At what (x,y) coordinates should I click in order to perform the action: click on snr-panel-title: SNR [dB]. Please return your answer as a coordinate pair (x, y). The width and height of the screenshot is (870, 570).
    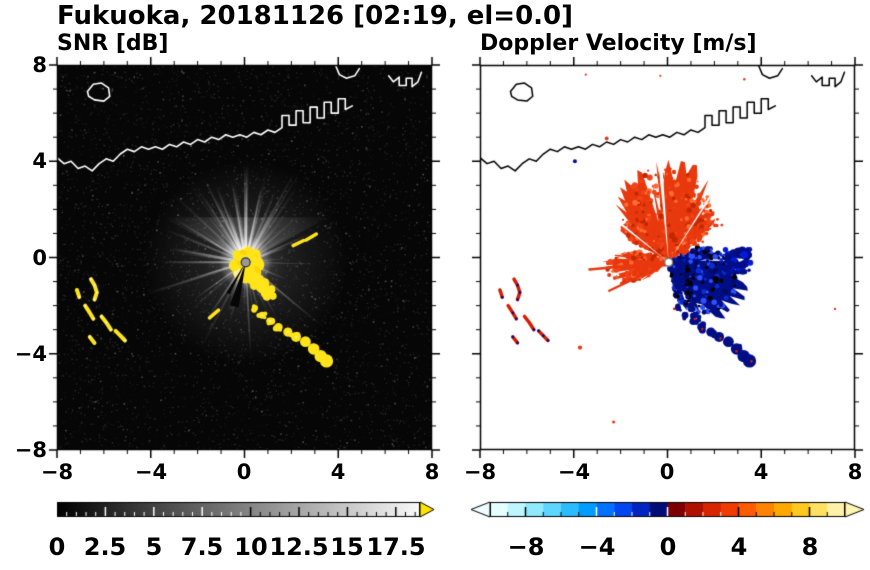
    Looking at the image, I should click on (113, 43).